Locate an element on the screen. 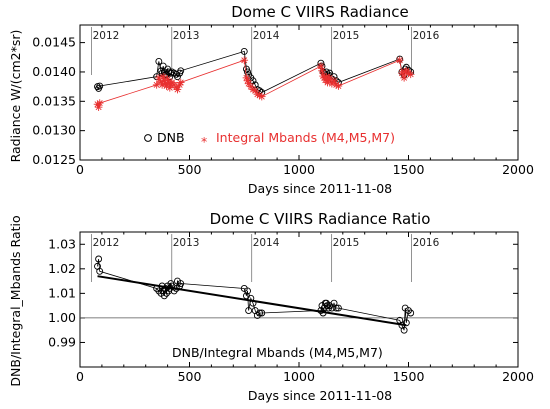 This screenshot has height=409, width=550. chart-title: Dome C VIIRS Radiance Ratio is located at coordinates (320, 219).